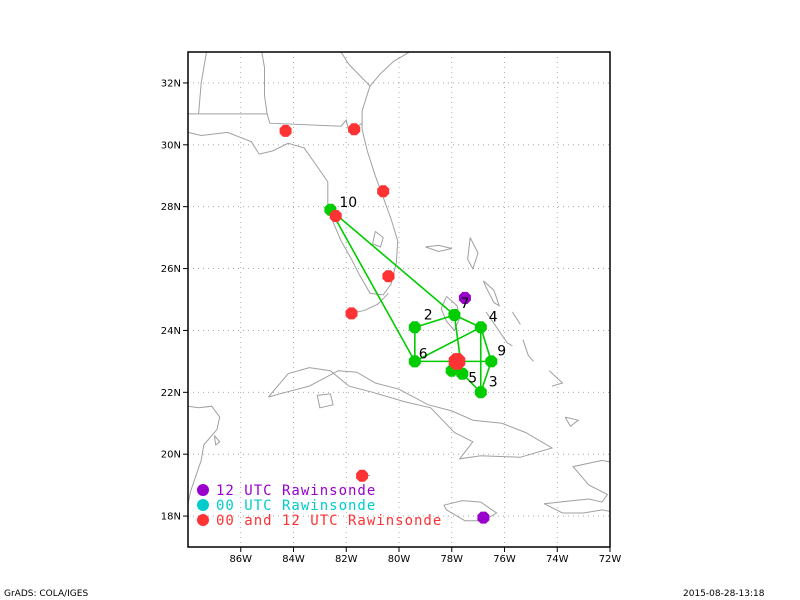 This screenshot has height=600, width=800. Describe the element at coordinates (464, 304) in the screenshot. I see `station-label: 7` at that location.